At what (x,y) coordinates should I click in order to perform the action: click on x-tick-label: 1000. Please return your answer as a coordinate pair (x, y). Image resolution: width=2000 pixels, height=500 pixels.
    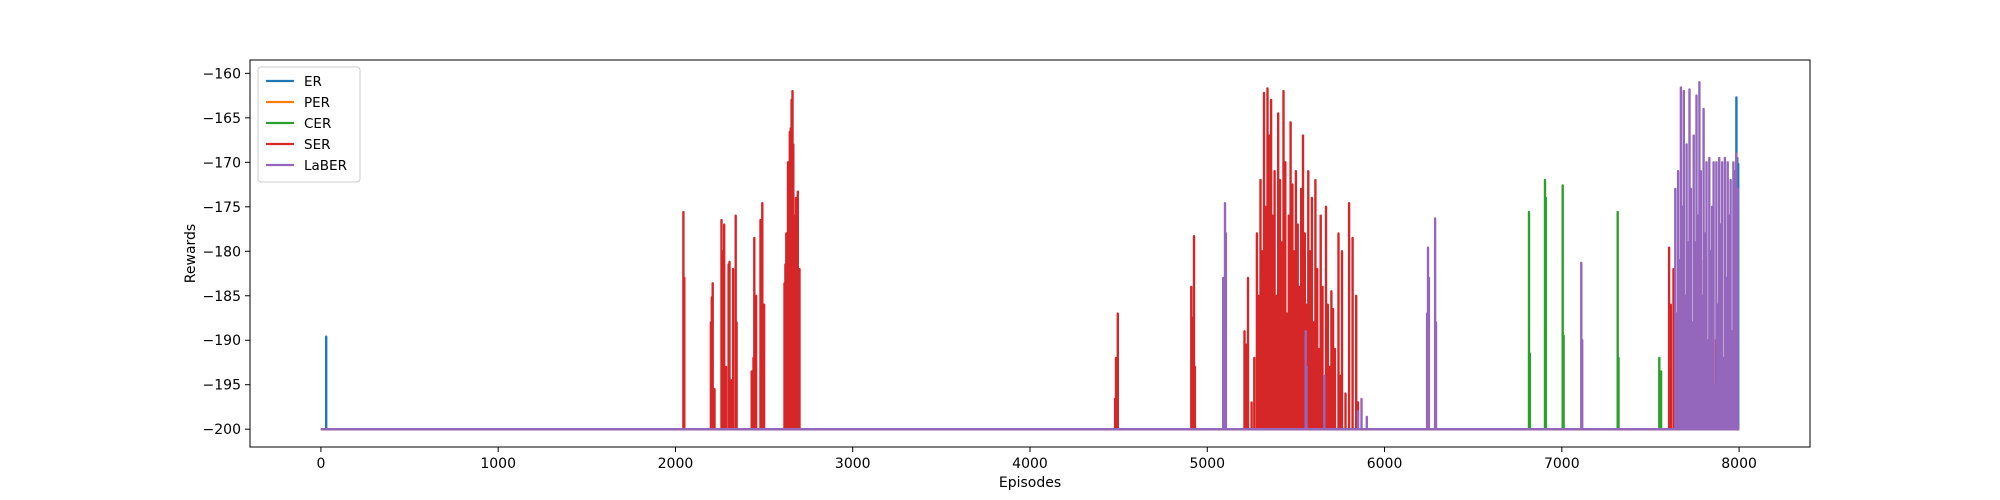
    Looking at the image, I should click on (498, 464).